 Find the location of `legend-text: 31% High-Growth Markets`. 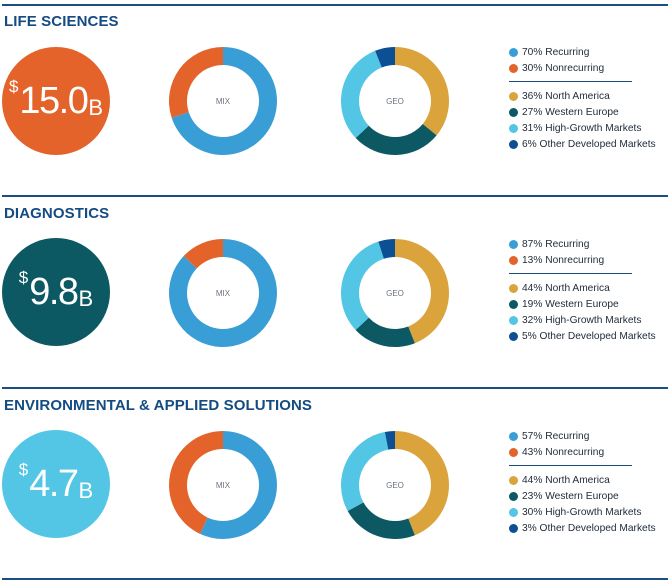

legend-text: 31% High-Growth Markets is located at coordinates (582, 128).